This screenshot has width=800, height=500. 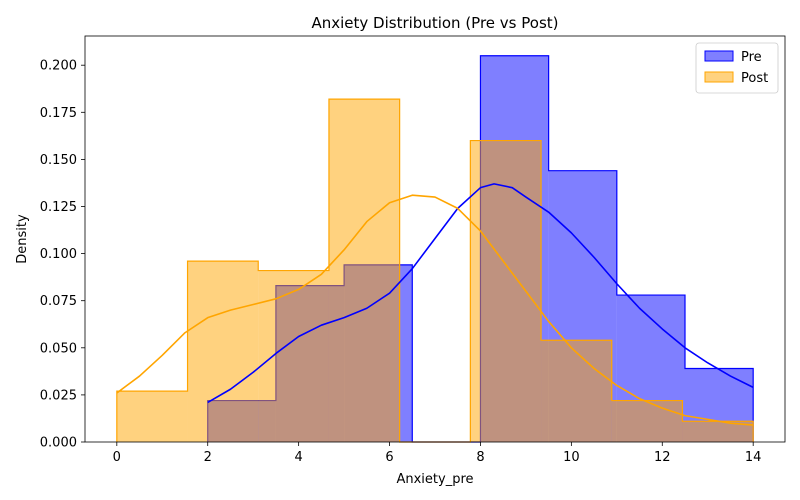 What do you see at coordinates (58, 113) in the screenshot?
I see `y-tick-label: 0.175` at bounding box center [58, 113].